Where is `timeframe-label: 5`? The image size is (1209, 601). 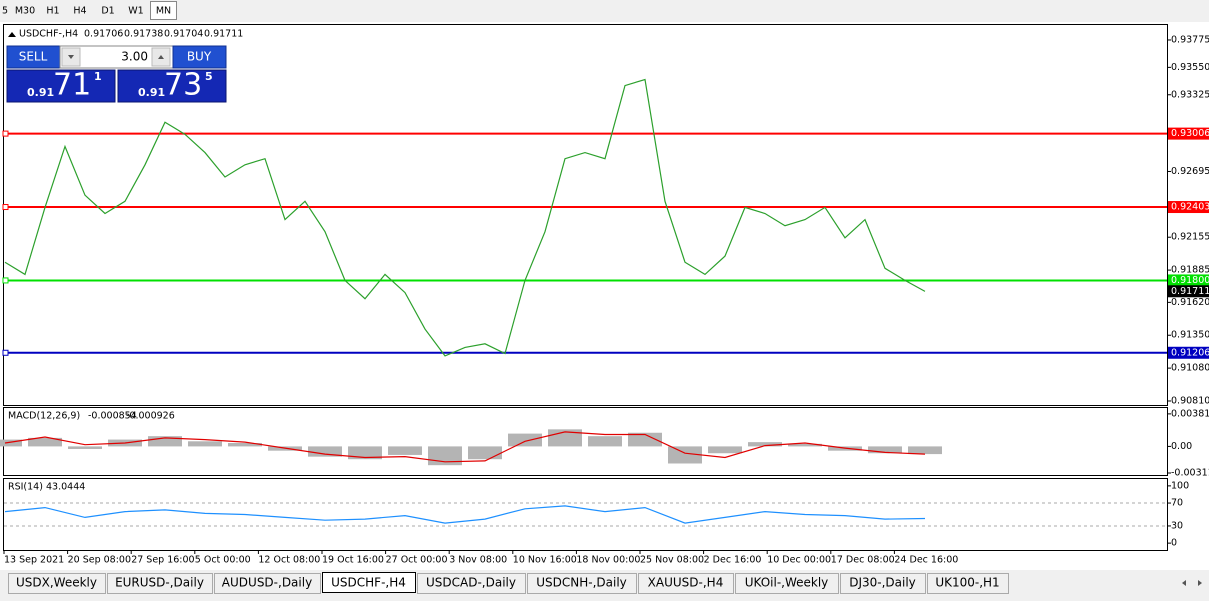
timeframe-label: 5 is located at coordinates (5, 11).